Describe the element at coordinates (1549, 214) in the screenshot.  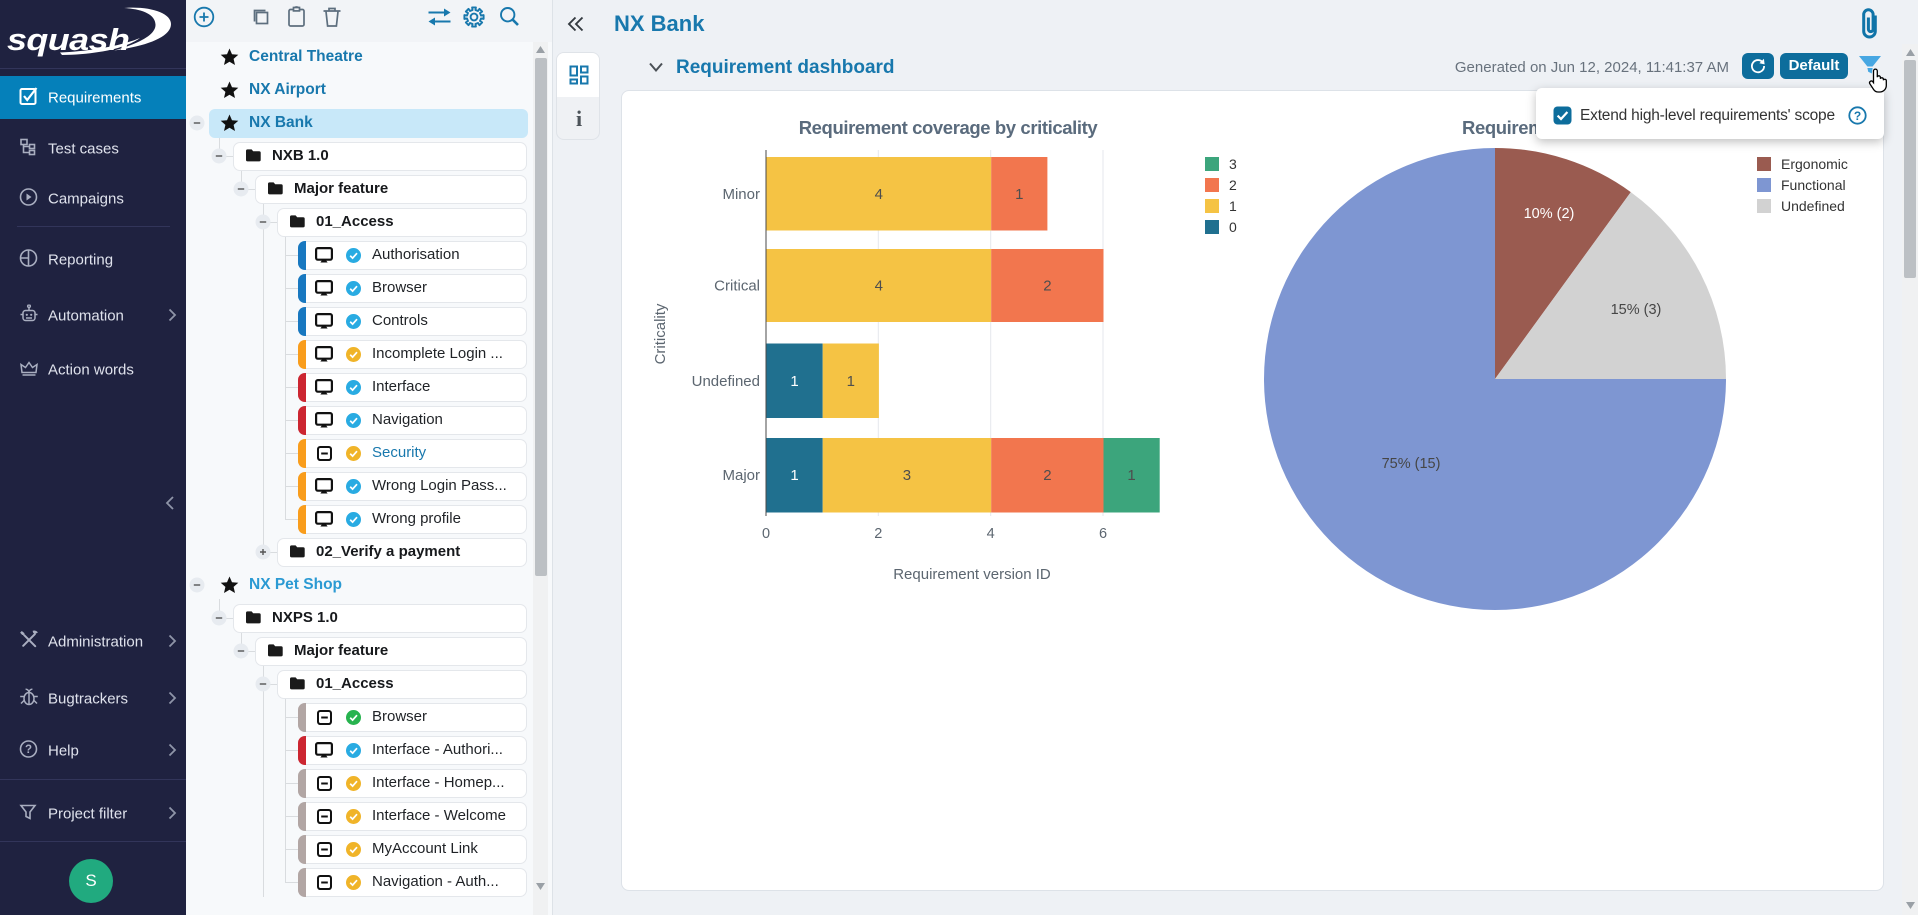
I see `svg-text: 10% (2)` at that location.